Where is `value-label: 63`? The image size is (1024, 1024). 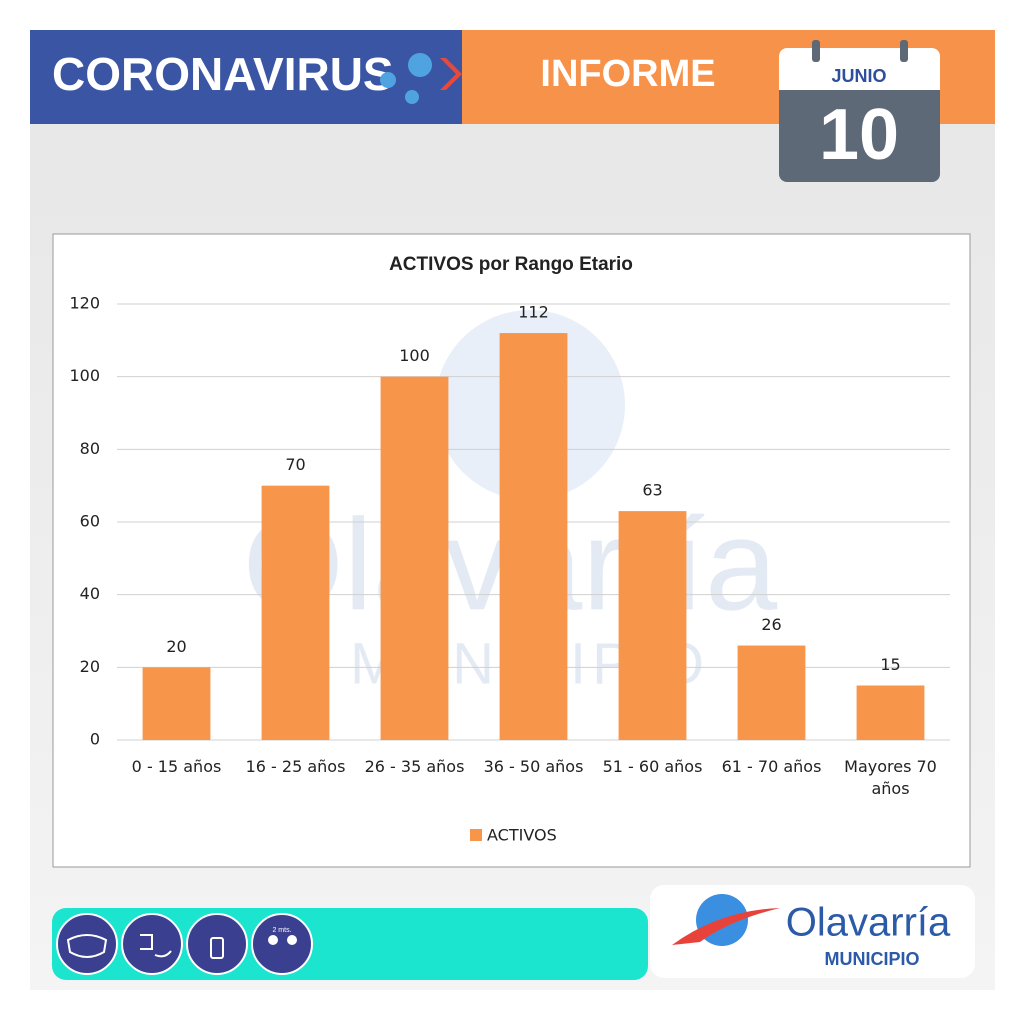 value-label: 63 is located at coordinates (652, 490).